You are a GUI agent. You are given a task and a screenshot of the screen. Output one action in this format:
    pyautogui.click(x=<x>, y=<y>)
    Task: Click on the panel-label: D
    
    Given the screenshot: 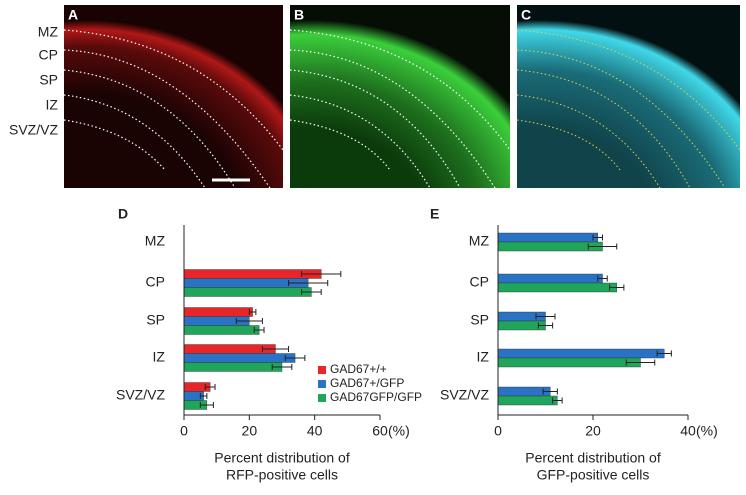 What is the action you would take?
    pyautogui.click(x=123, y=214)
    